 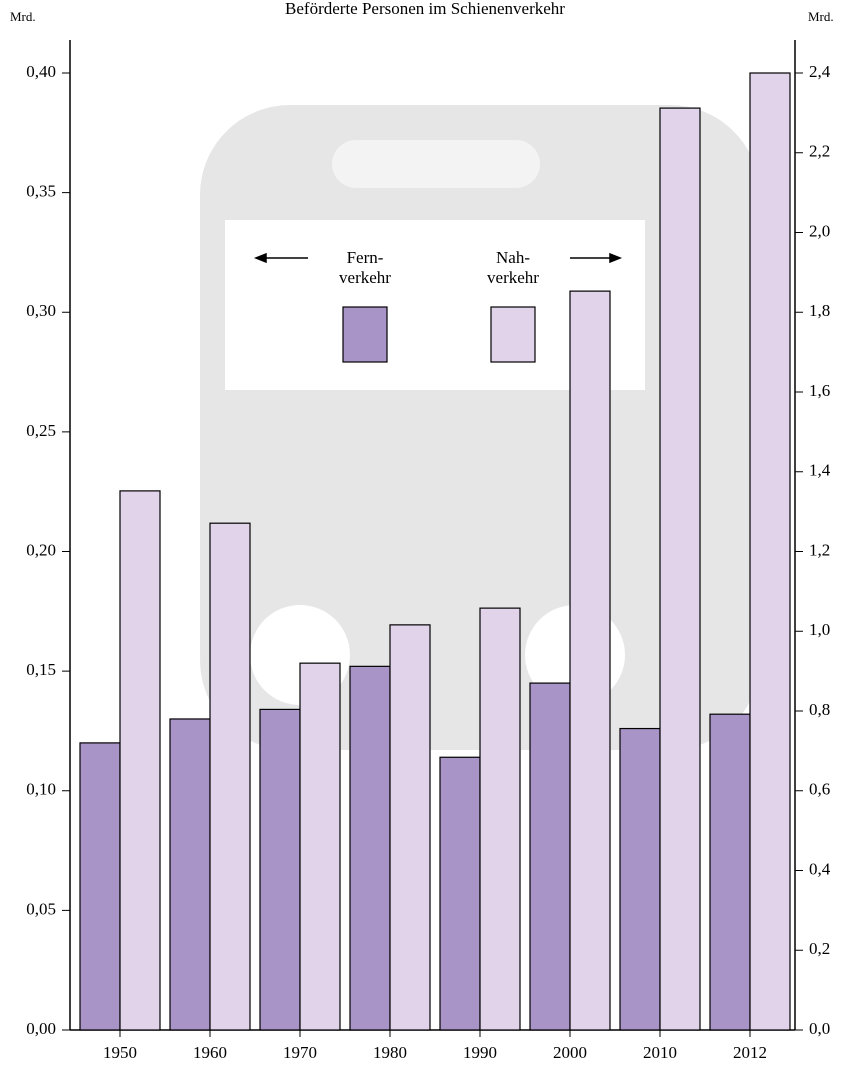 What do you see at coordinates (819, 789) in the screenshot?
I see `y2-tick-label: 0,6` at bounding box center [819, 789].